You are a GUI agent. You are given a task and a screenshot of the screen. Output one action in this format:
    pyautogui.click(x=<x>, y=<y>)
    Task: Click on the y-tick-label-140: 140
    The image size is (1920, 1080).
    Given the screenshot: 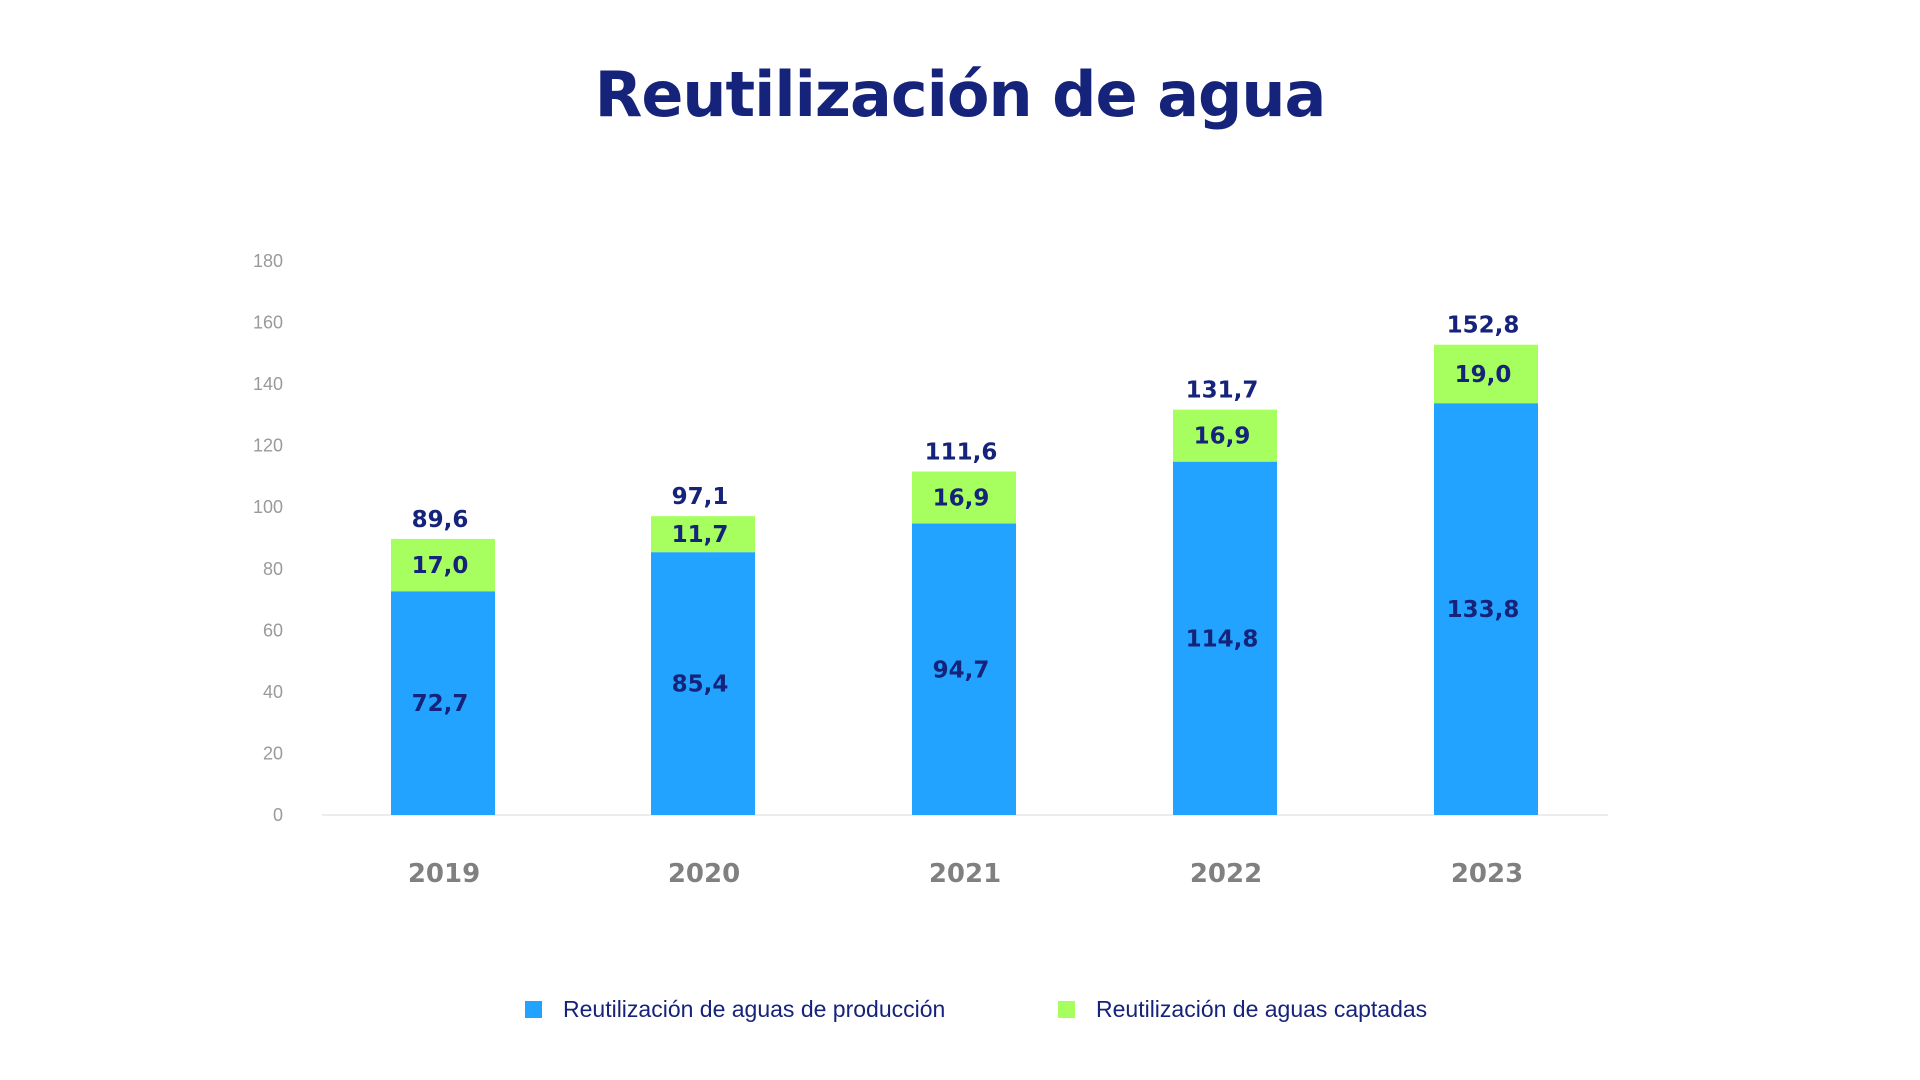 What is the action you would take?
    pyautogui.click(x=268, y=384)
    